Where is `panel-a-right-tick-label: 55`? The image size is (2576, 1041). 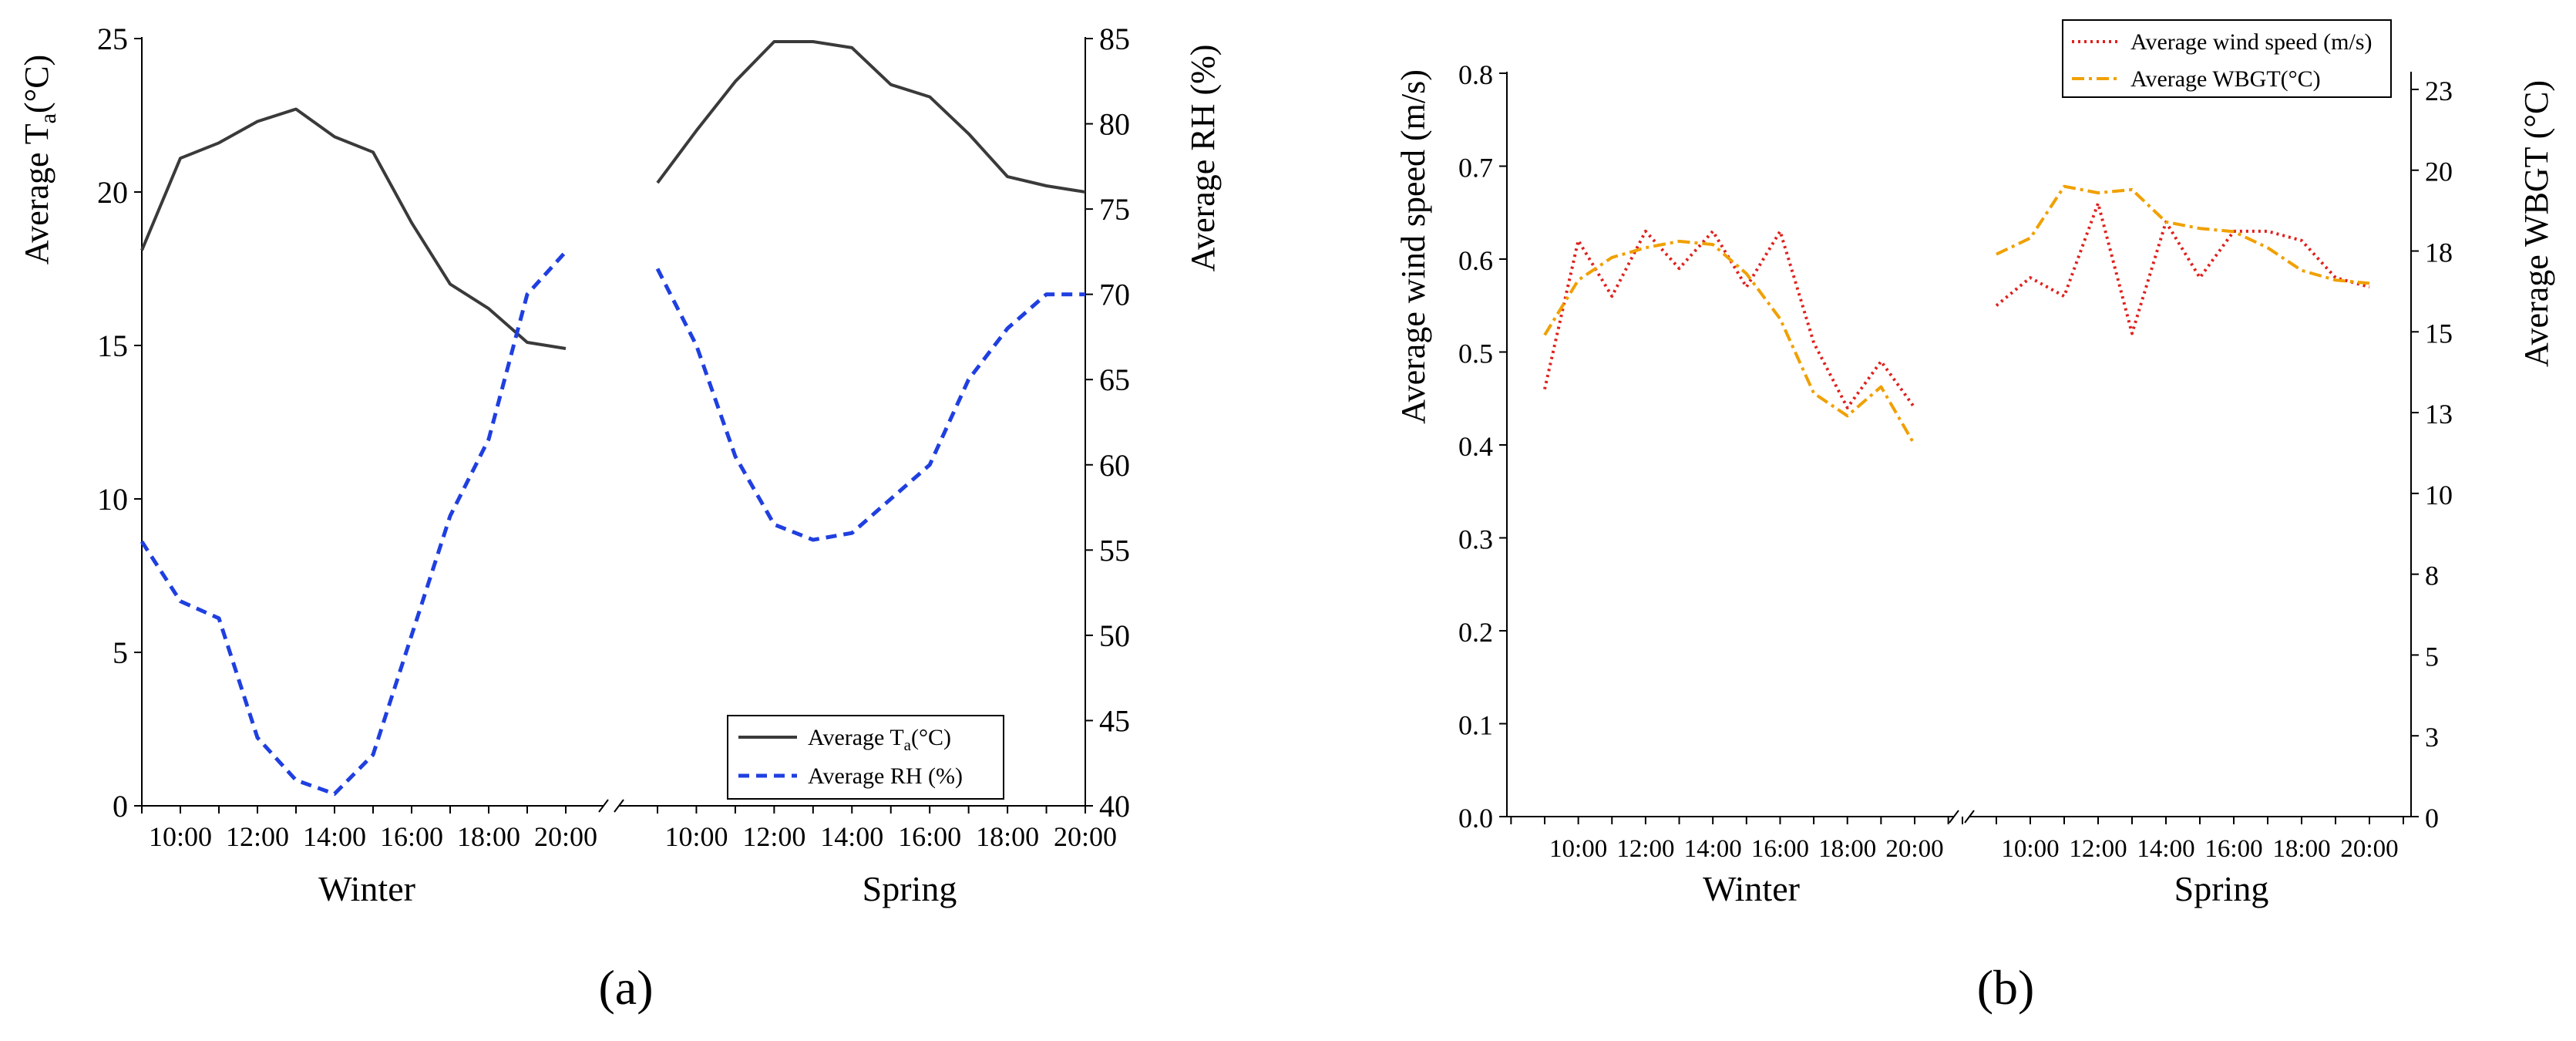
panel-a-right-tick-label: 55 is located at coordinates (1114, 550).